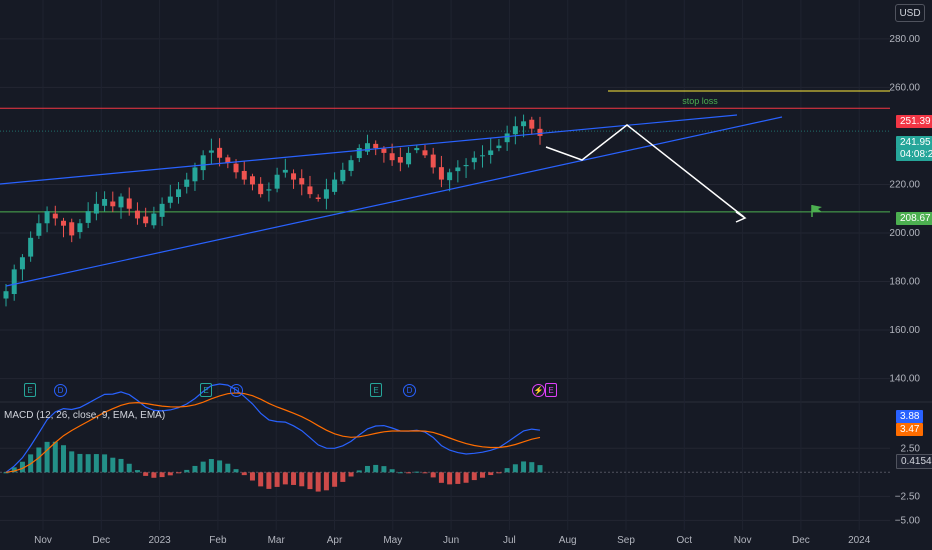 The height and width of the screenshot is (550, 932). I want to click on flag-icon, so click(817, 211).